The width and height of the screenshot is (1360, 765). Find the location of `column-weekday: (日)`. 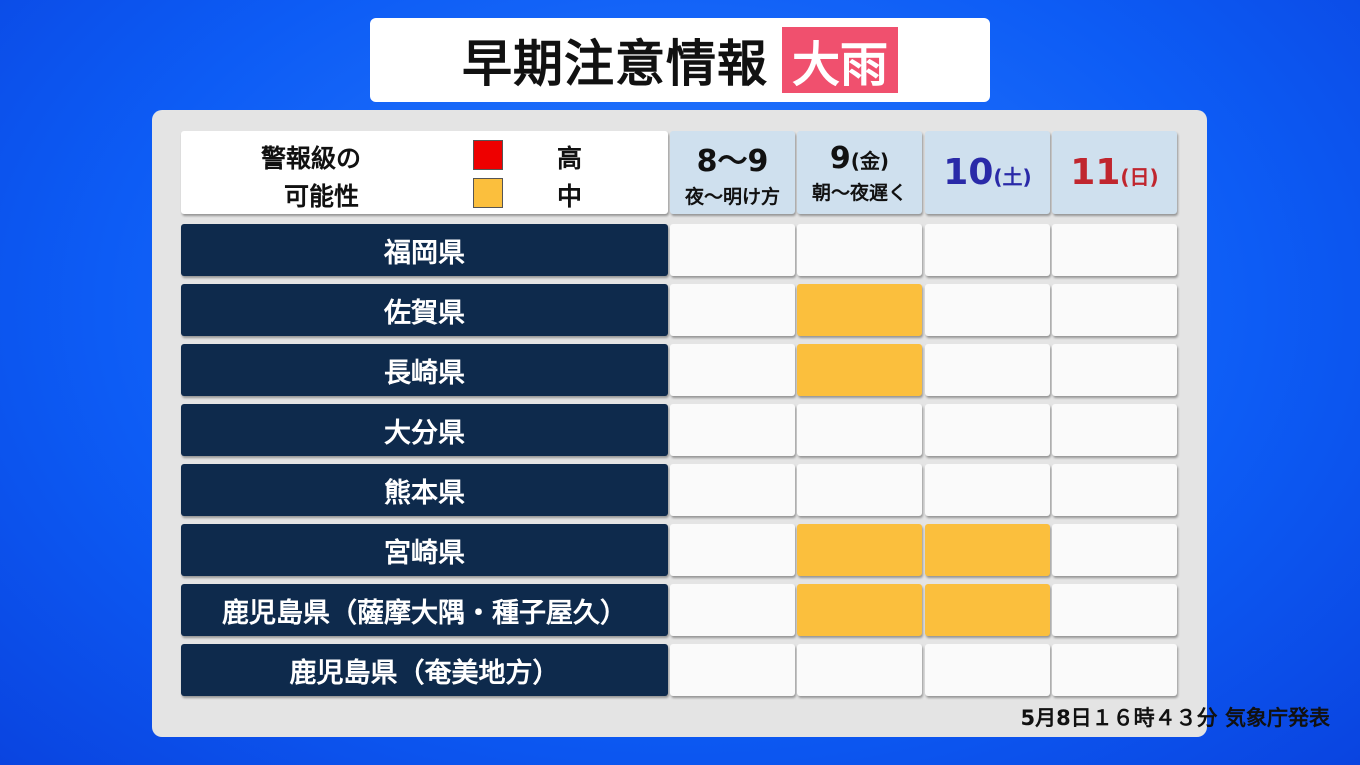

column-weekday: (日) is located at coordinates (1139, 177).